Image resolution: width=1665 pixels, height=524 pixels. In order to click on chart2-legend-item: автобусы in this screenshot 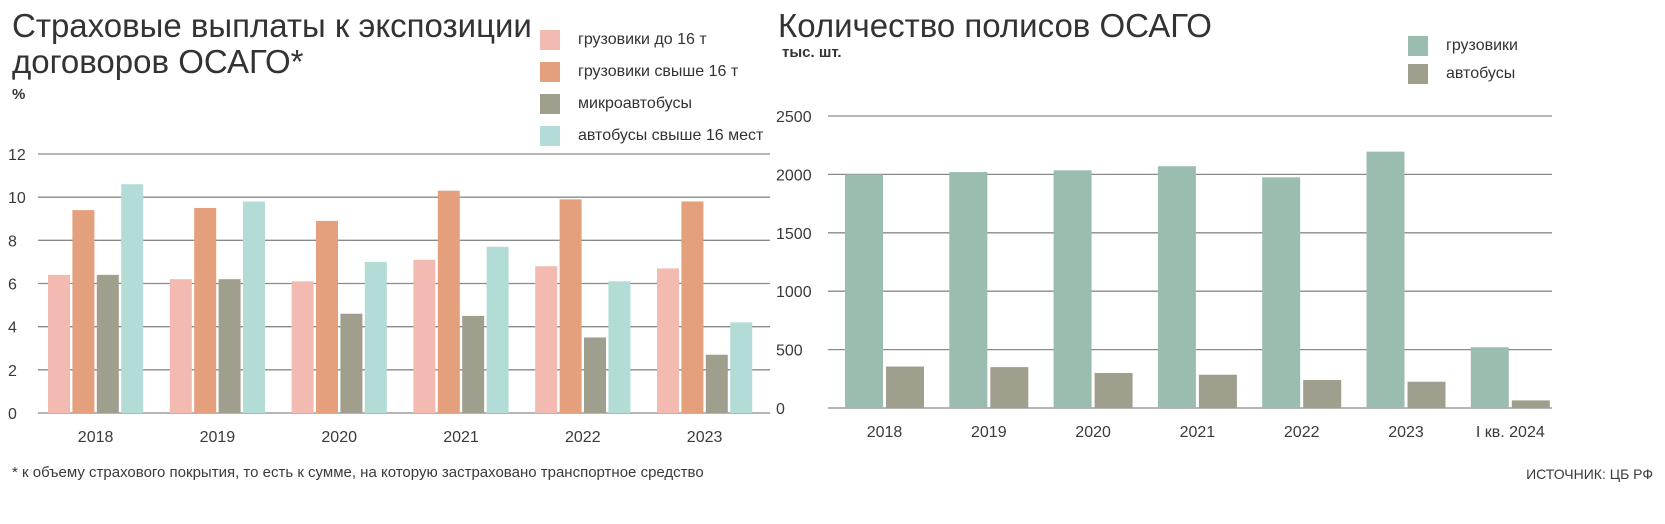, I will do `click(1463, 74)`.